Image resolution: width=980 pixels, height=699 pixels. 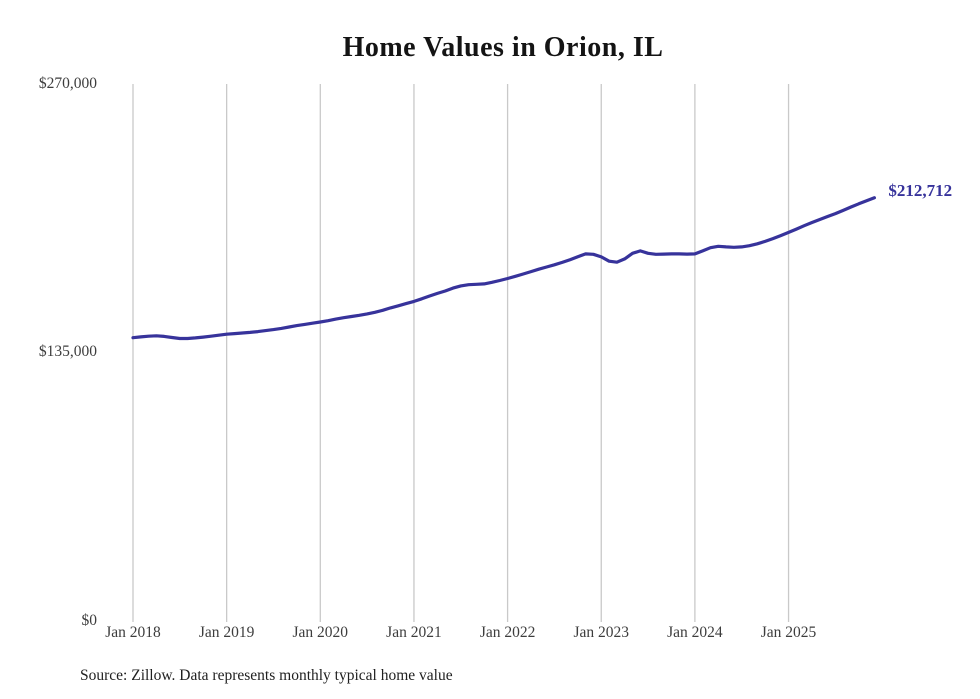 I want to click on x-tick-label: Jan 2024, so click(x=695, y=632).